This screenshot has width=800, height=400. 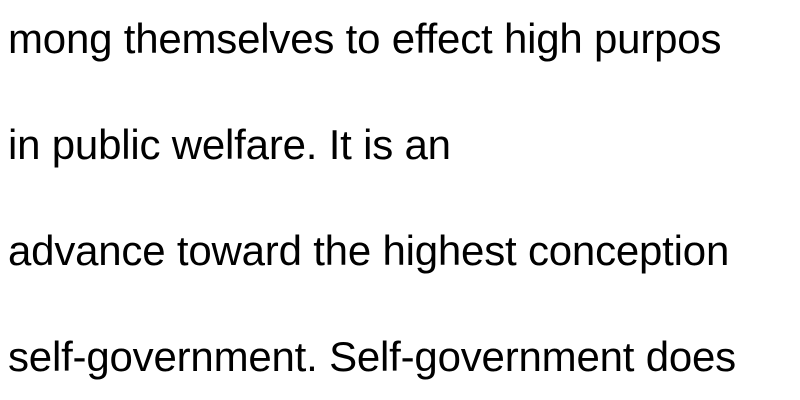 I want to click on text-line: in public welfare. It is an, so click(x=229, y=144).